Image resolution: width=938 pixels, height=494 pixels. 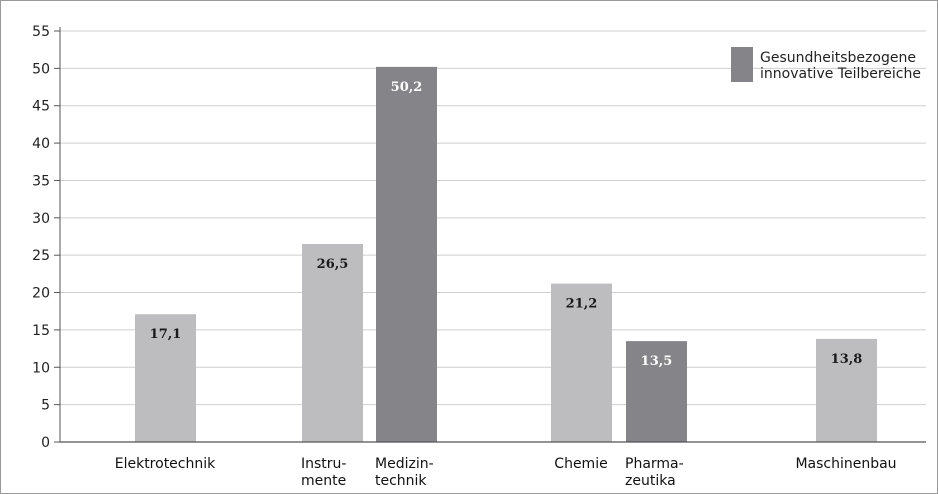 What do you see at coordinates (838, 58) in the screenshot?
I see `legend-label: Gesundheitsbezogene` at bounding box center [838, 58].